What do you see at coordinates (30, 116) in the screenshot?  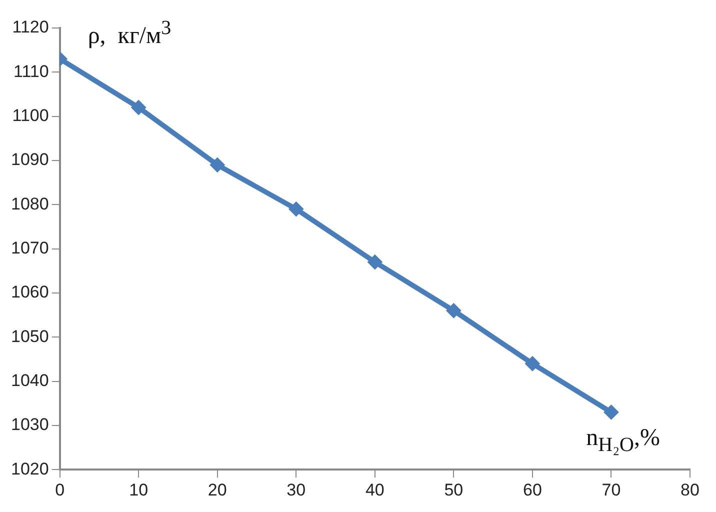 I see `y-tick-label: 1100` at bounding box center [30, 116].